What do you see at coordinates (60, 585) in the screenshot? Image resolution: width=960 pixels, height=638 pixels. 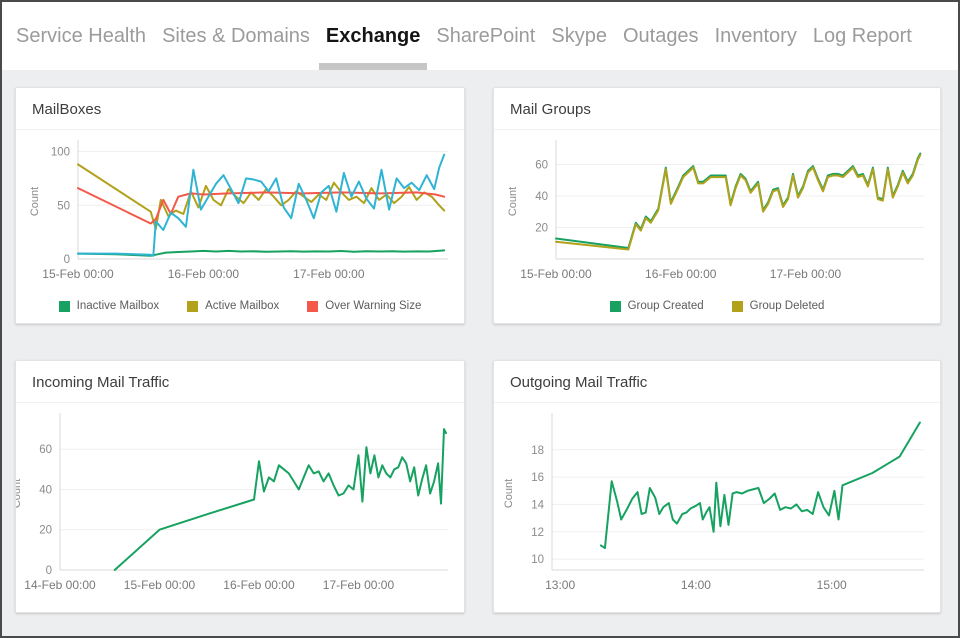 I see `x-tick-label: 14-Feb 00:00` at bounding box center [60, 585].